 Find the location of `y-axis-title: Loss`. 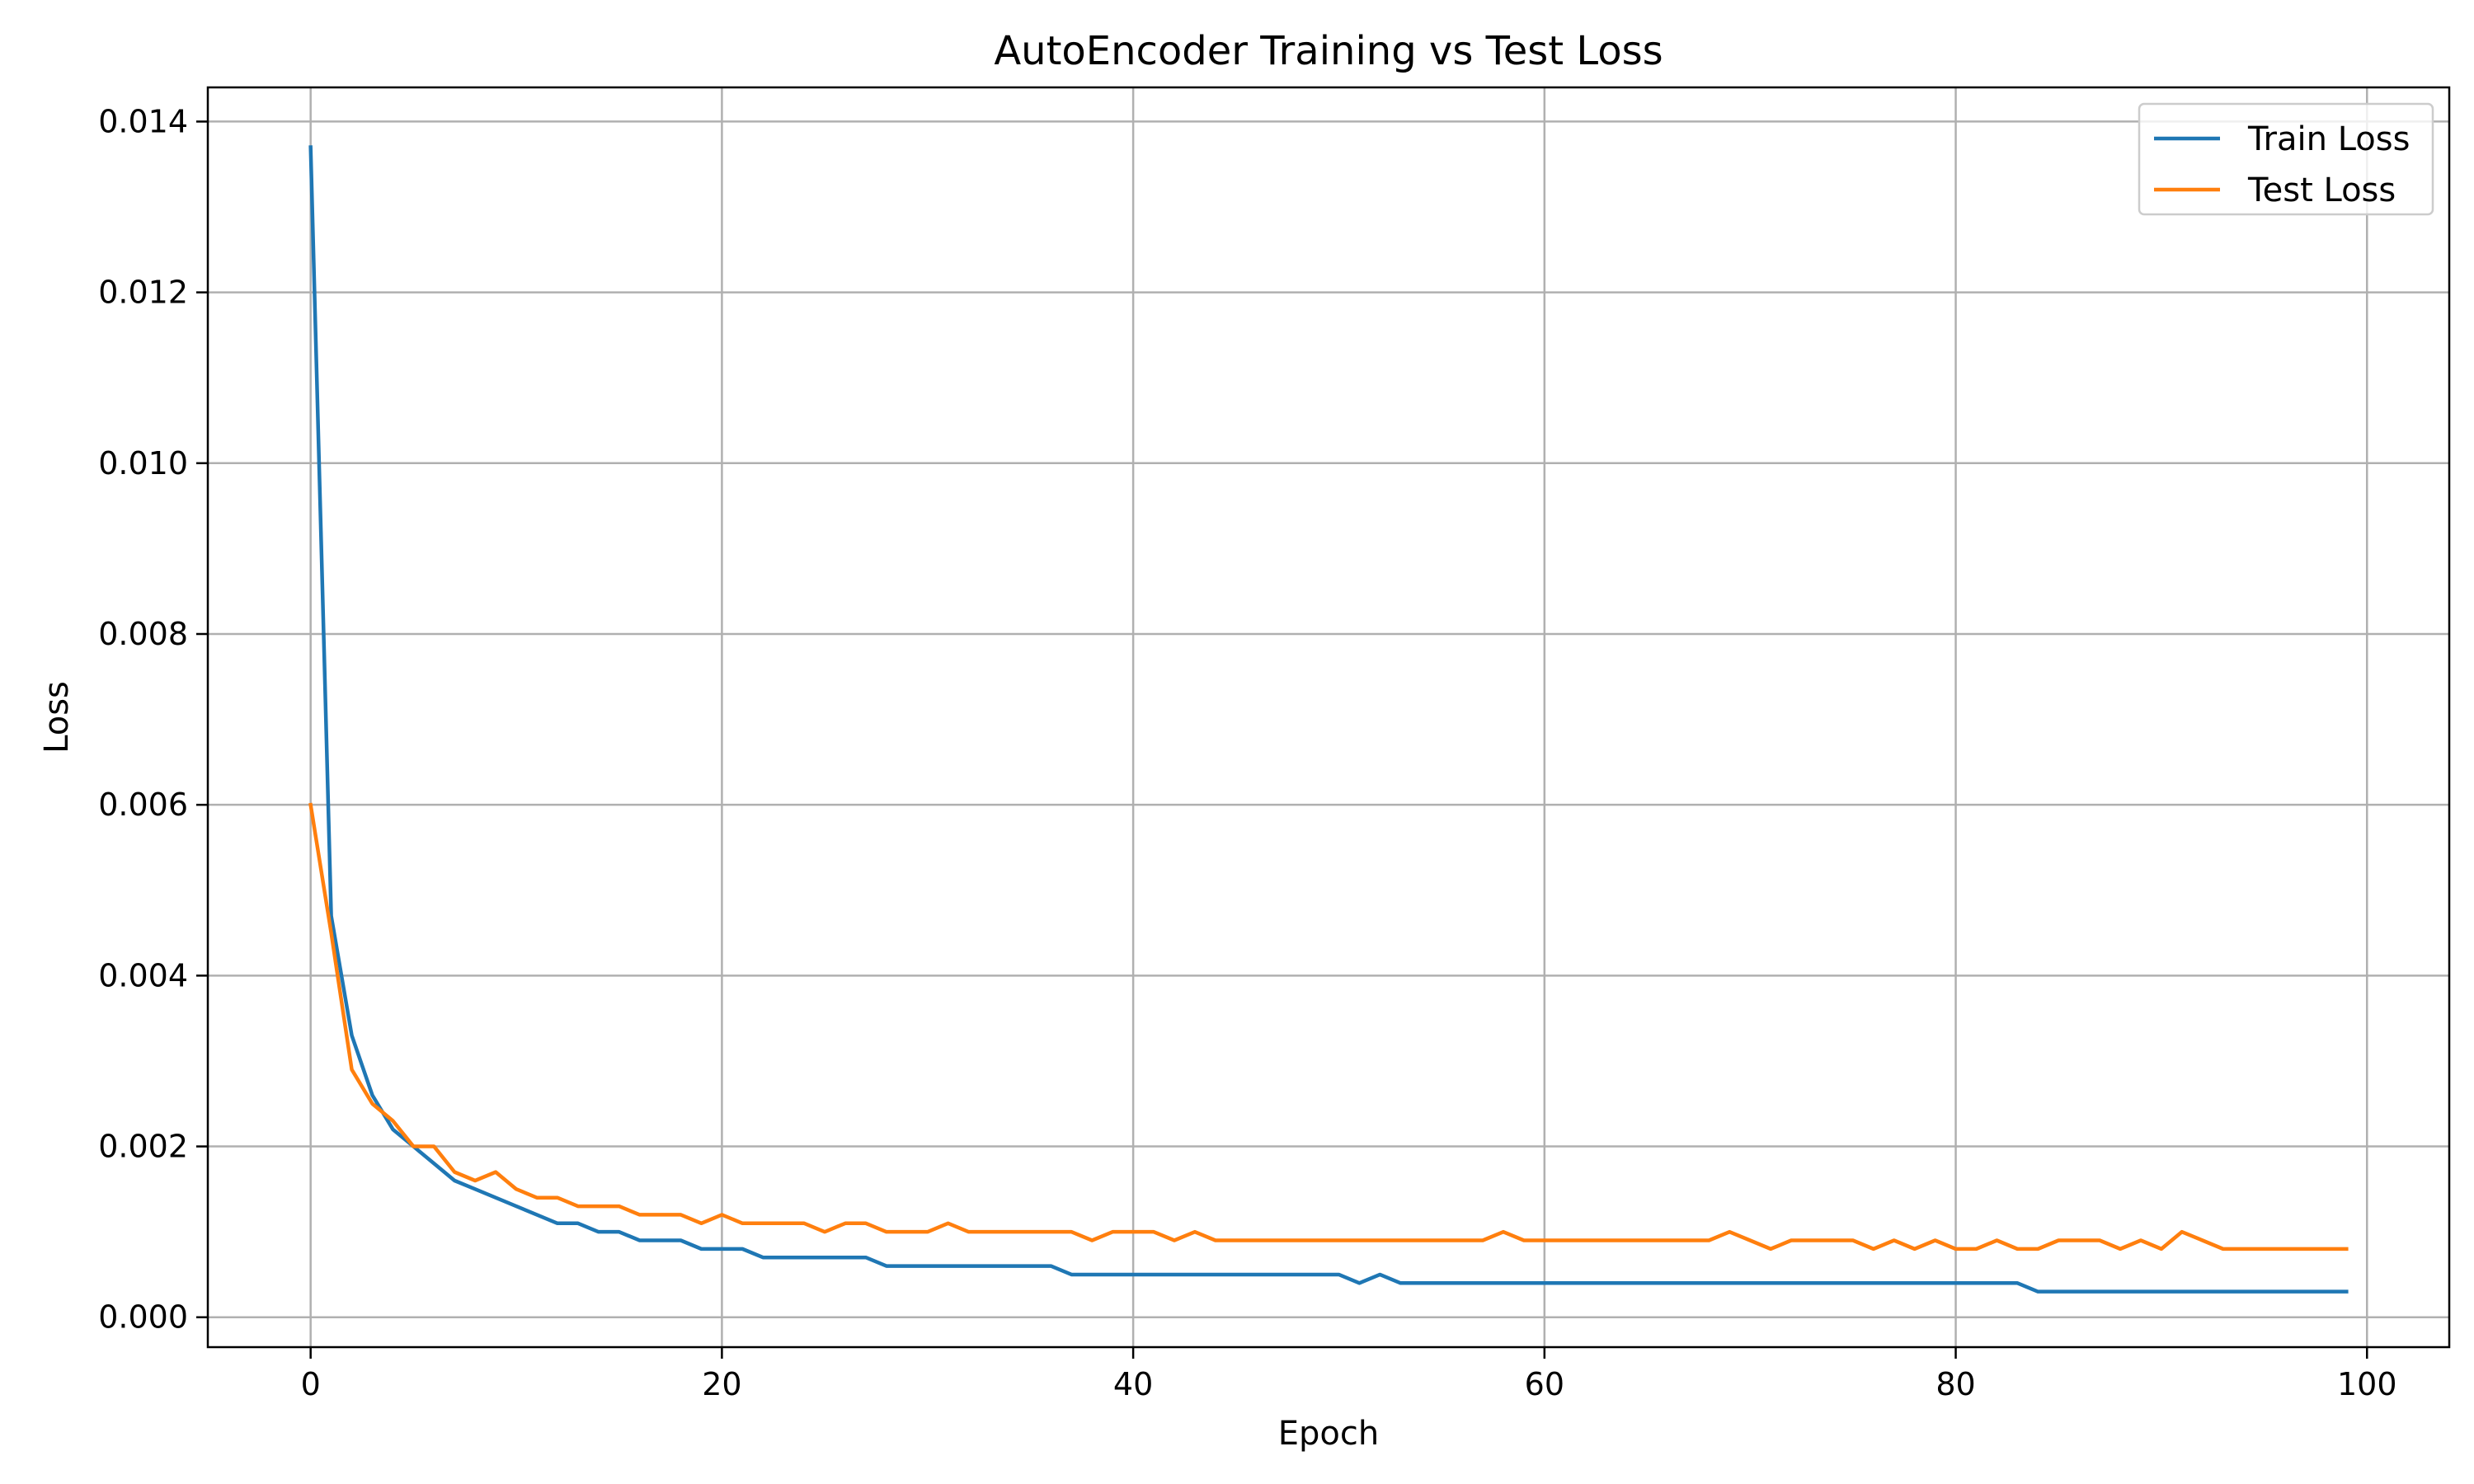

y-axis-title: Loss is located at coordinates (57, 717).